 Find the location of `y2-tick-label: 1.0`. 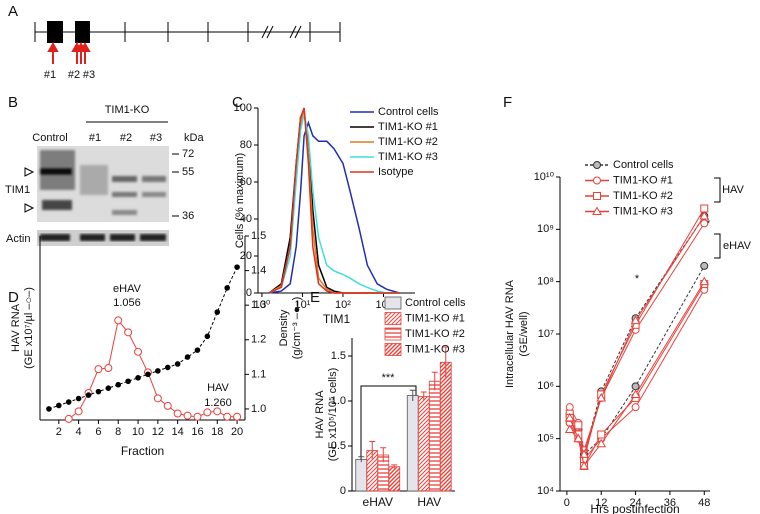

y2-tick-label: 1.0 is located at coordinates (258, 409).